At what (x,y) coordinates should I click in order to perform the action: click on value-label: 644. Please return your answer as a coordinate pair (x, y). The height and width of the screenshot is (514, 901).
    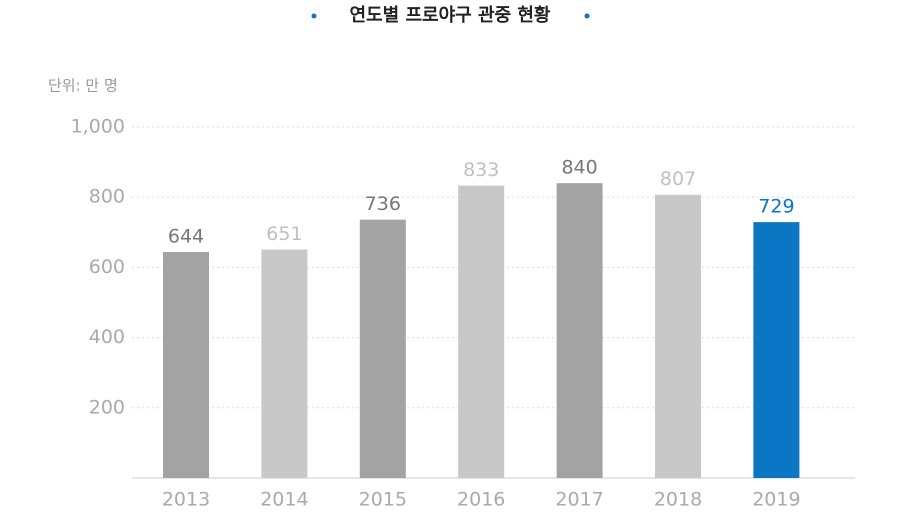
    Looking at the image, I should click on (186, 236).